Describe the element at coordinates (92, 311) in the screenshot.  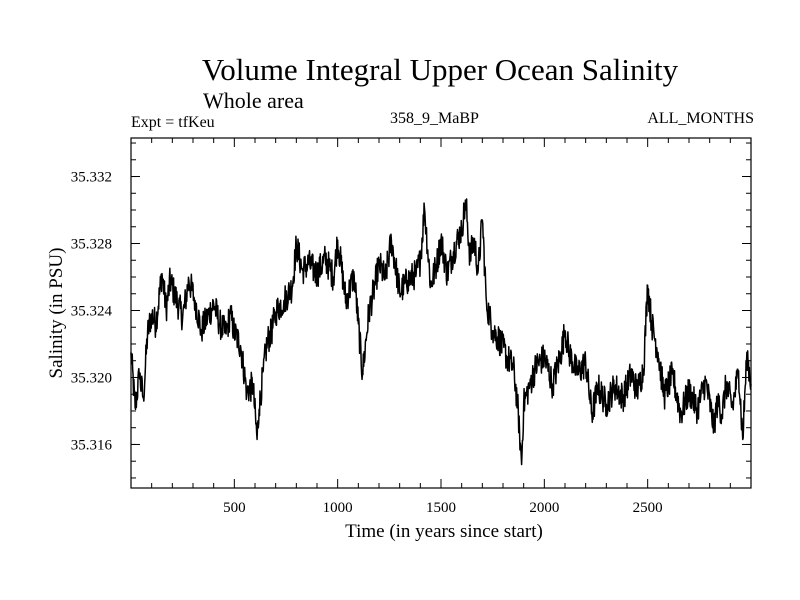
I see `y-tick-label: 35.324` at that location.